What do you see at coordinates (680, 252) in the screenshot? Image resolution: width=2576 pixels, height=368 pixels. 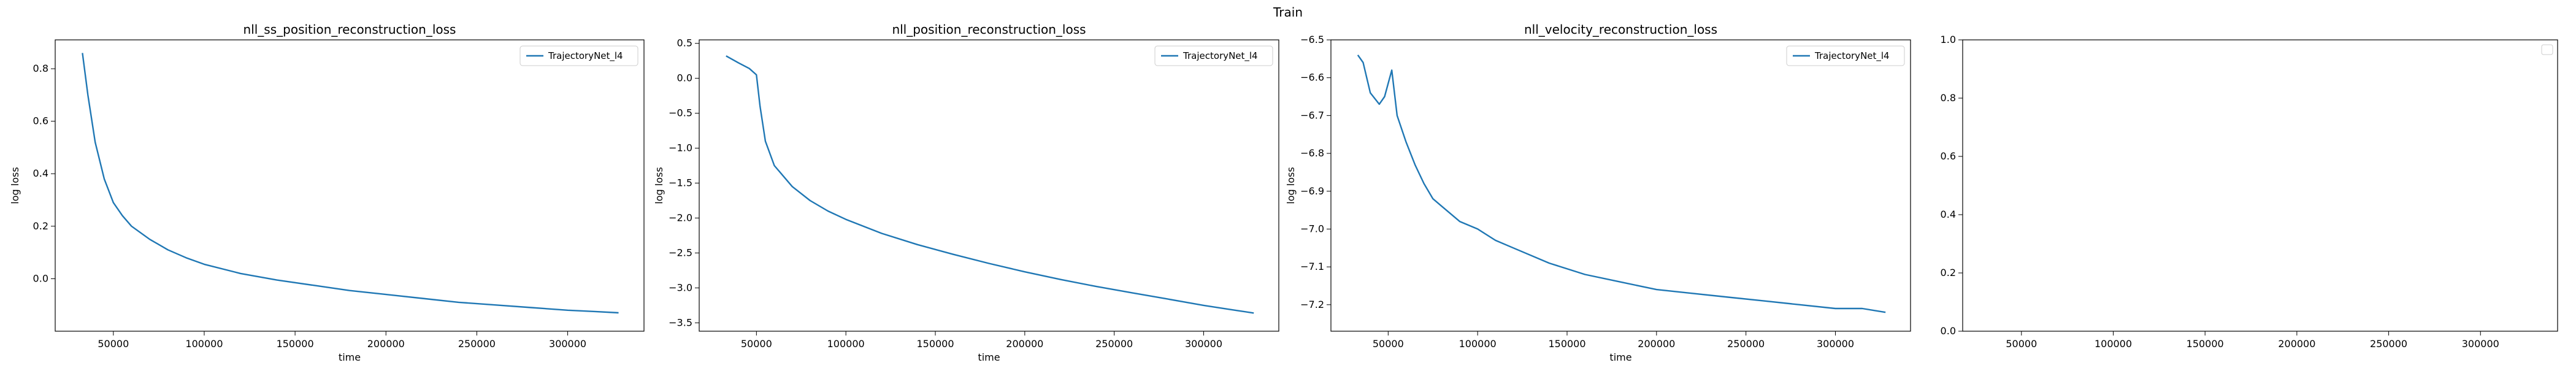 I see `y-tick-label: −2.5` at bounding box center [680, 252].